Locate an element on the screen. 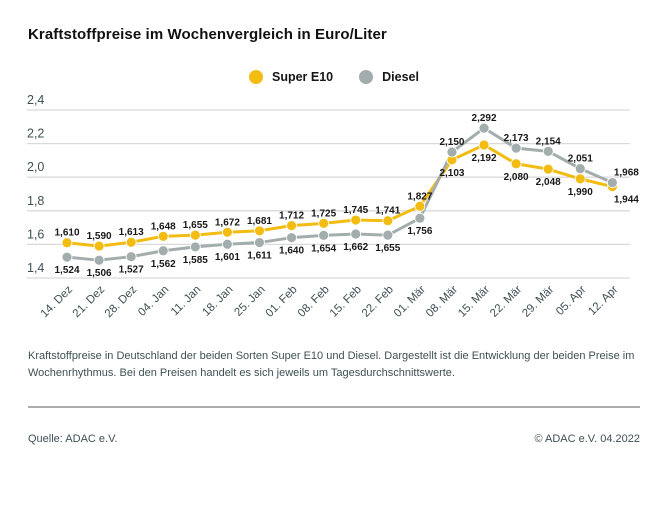 Image resolution: width=668 pixels, height=508 pixels. x-tick-label: 01. Feb is located at coordinates (282, 302).